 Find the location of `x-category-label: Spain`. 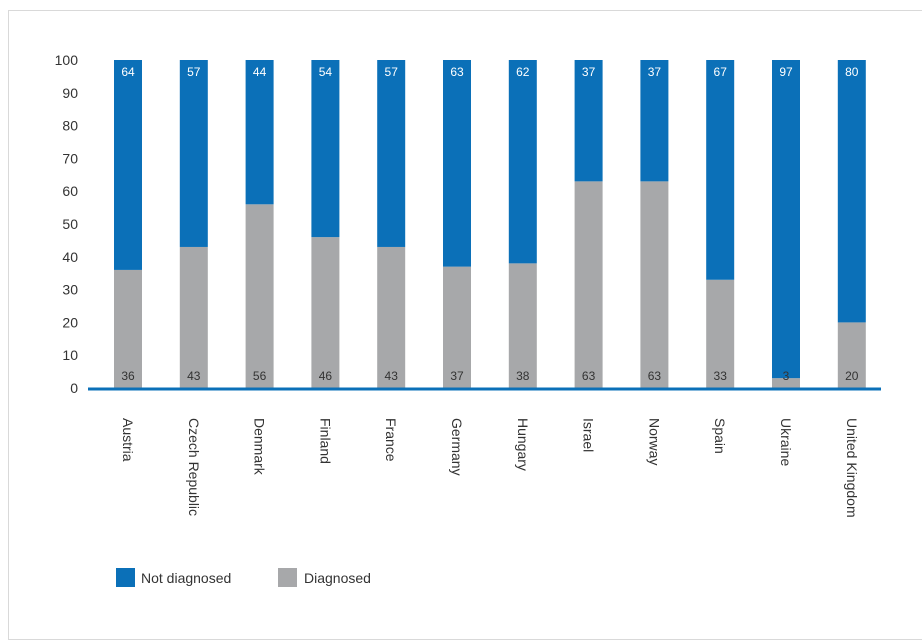

x-category-label: Spain is located at coordinates (720, 436).